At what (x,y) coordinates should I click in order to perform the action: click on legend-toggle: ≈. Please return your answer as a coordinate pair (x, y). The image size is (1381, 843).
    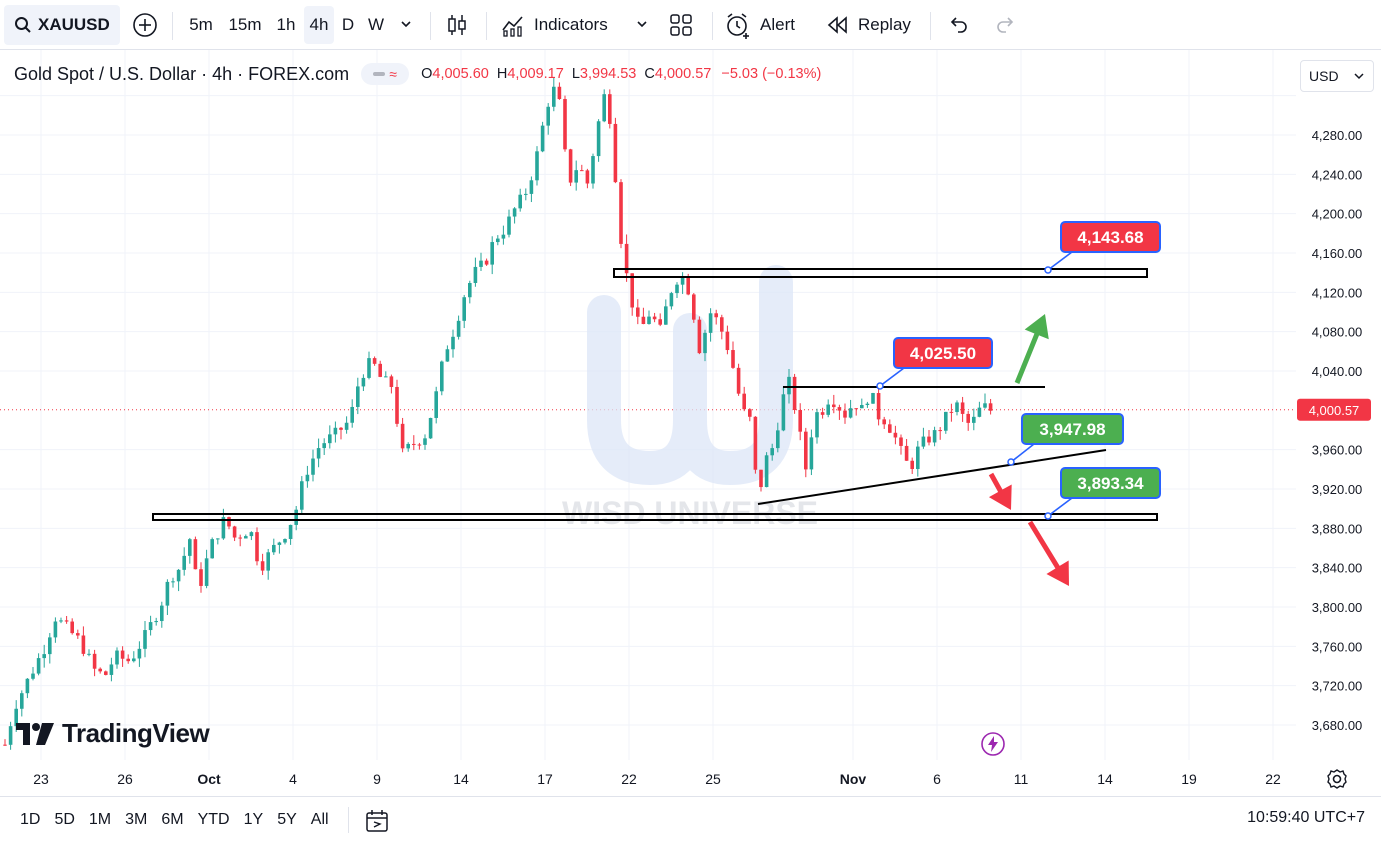
    Looking at the image, I should click on (385, 74).